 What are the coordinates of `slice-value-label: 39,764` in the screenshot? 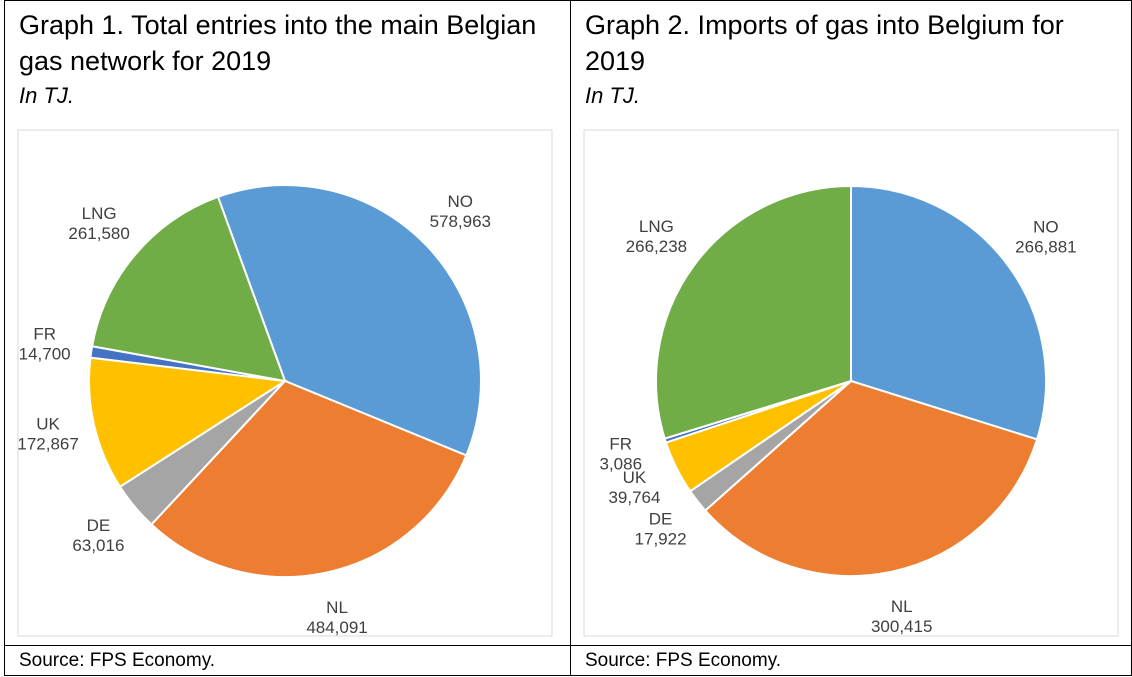 It's located at (634, 497).